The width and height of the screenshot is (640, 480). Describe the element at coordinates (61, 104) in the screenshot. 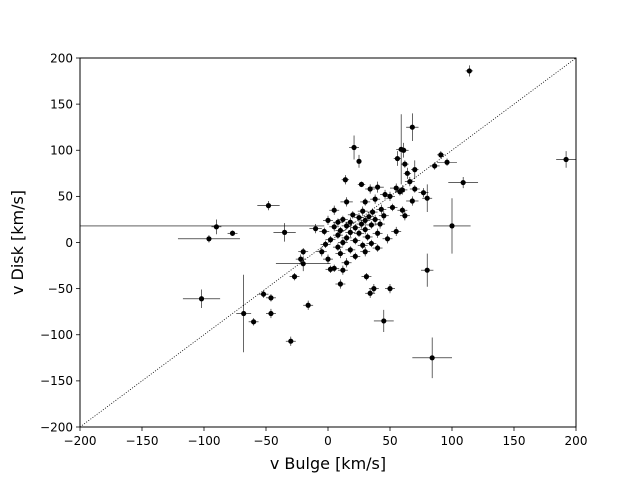

I see `y-tick-label: 150` at that location.